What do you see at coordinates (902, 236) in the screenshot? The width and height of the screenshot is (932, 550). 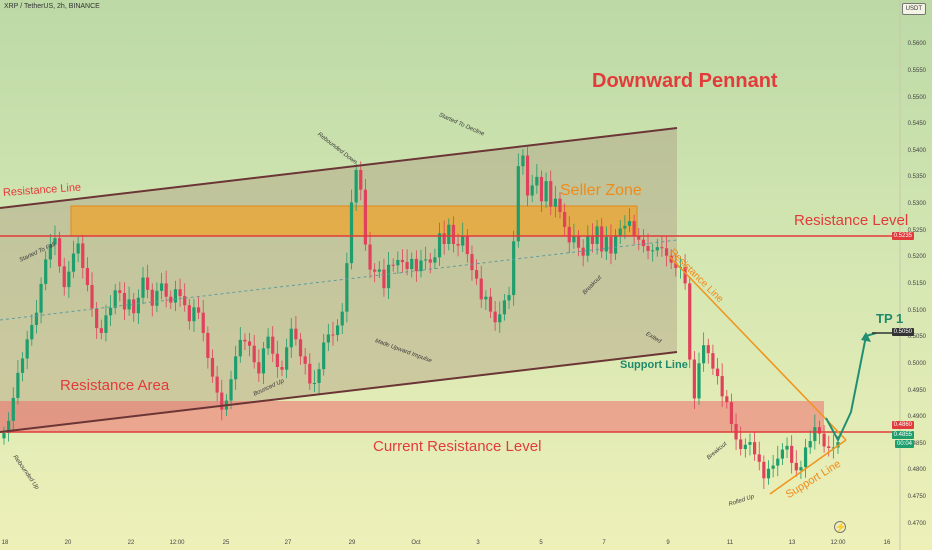 I see `resistance-price-tag: 0.5235` at bounding box center [902, 236].